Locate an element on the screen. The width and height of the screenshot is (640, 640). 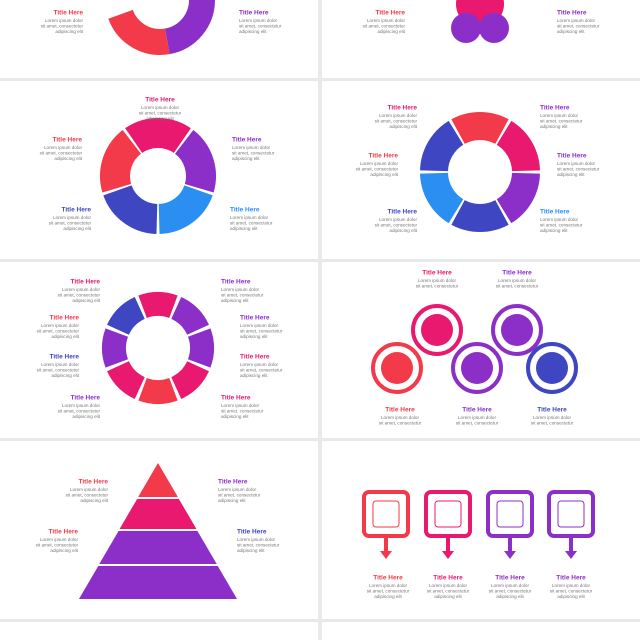
lobe is located at coordinates (466, 28).